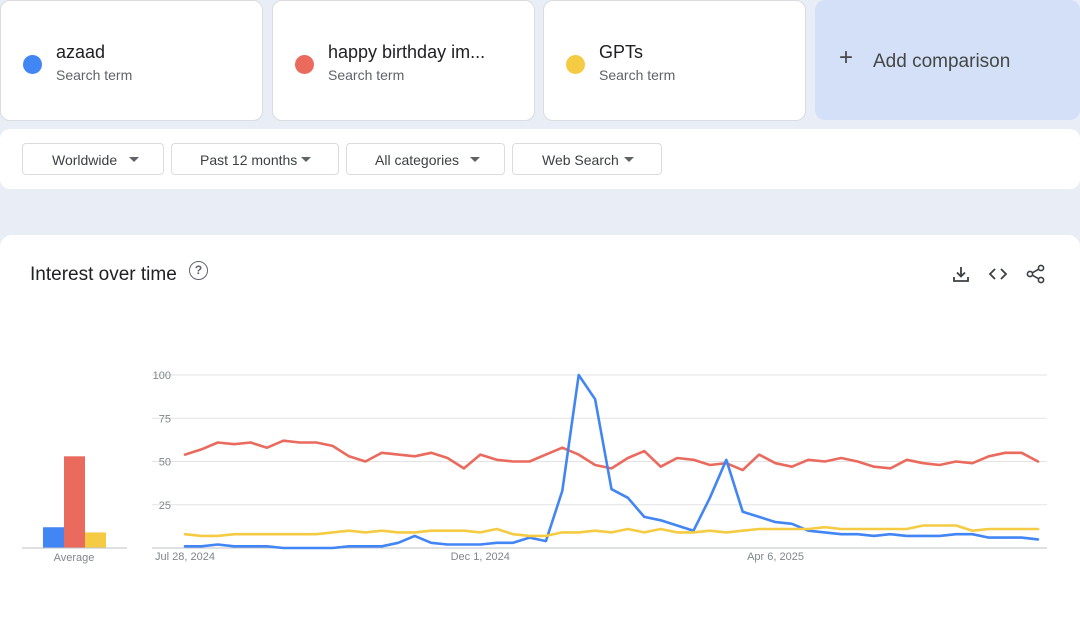 The height and width of the screenshot is (631, 1080). What do you see at coordinates (165, 463) in the screenshot?
I see `y-tick-label: 50` at bounding box center [165, 463].